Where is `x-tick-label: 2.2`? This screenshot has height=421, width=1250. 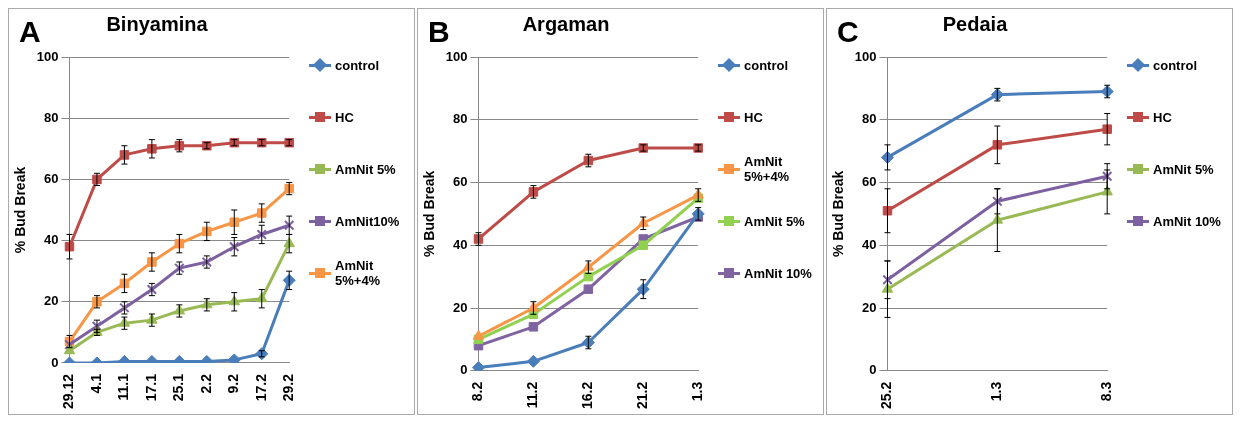
x-tick-label: 2.2 is located at coordinates (205, 383).